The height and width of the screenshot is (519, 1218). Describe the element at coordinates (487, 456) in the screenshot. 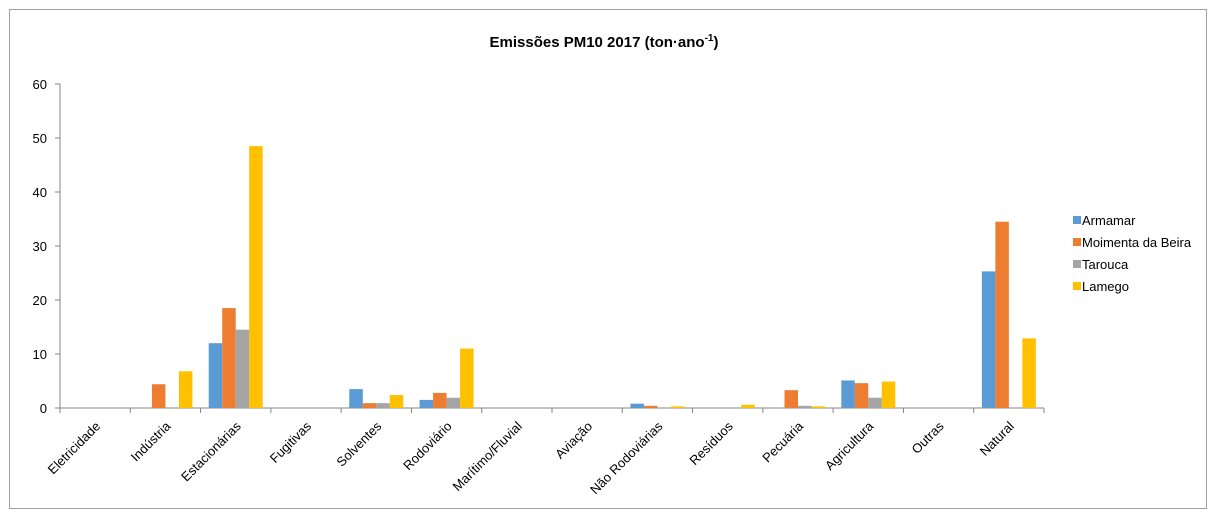

I see `x-tick-label: Marítimo/Fluvial` at that location.